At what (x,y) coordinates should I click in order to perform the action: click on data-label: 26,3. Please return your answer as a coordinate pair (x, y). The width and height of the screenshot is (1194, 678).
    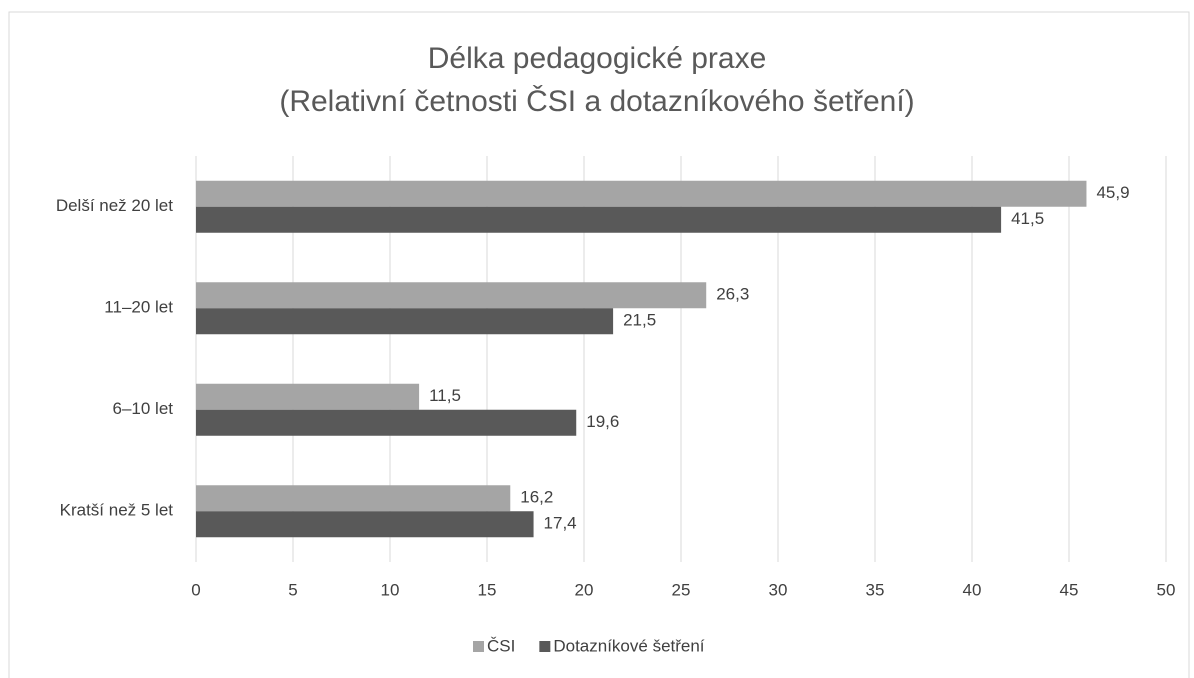
    Looking at the image, I should click on (732, 294).